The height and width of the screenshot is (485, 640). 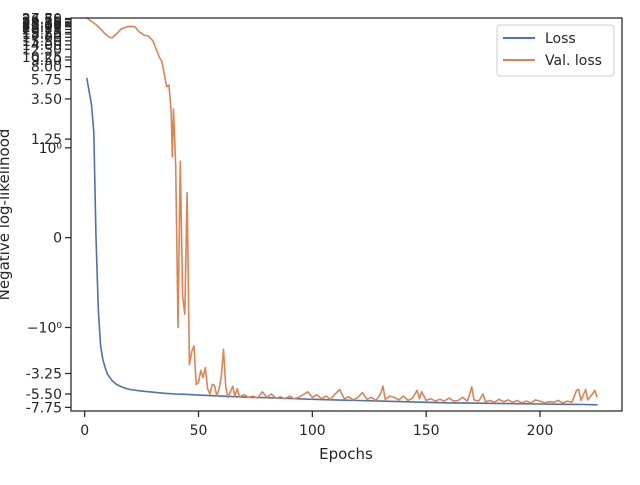 What do you see at coordinates (44, 374) in the screenshot?
I see `y-tick-label-3-25: -3.25` at bounding box center [44, 374].